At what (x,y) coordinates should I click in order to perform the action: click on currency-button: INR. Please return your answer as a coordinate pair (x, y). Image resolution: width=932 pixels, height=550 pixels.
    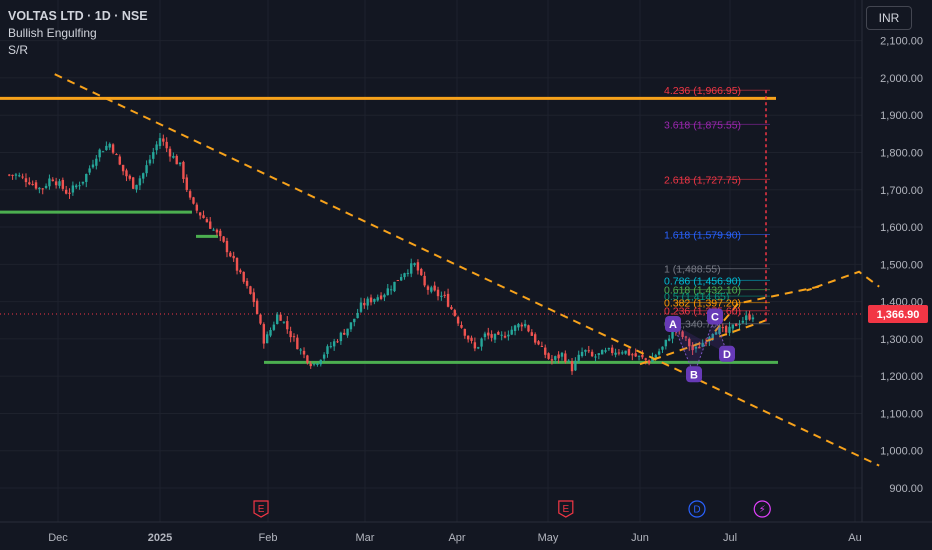
    Looking at the image, I should click on (889, 18).